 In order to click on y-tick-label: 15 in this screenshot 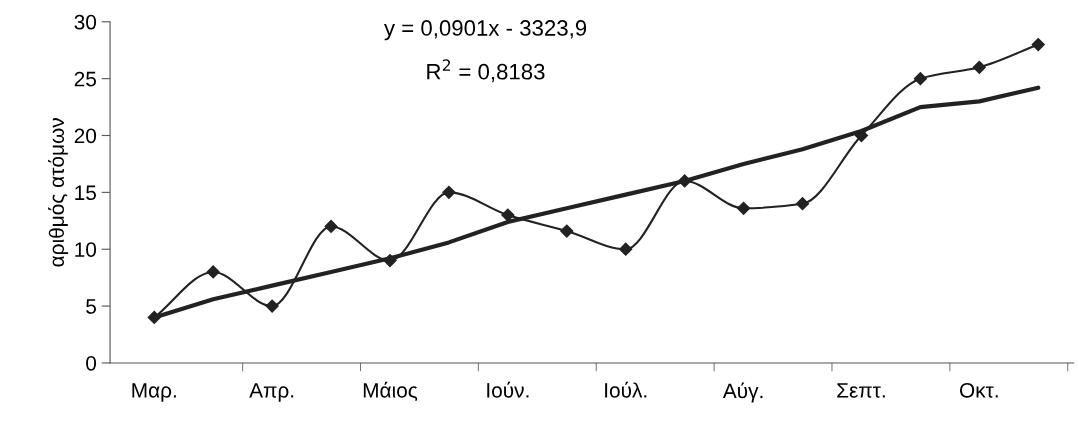, I will do `click(85, 193)`.